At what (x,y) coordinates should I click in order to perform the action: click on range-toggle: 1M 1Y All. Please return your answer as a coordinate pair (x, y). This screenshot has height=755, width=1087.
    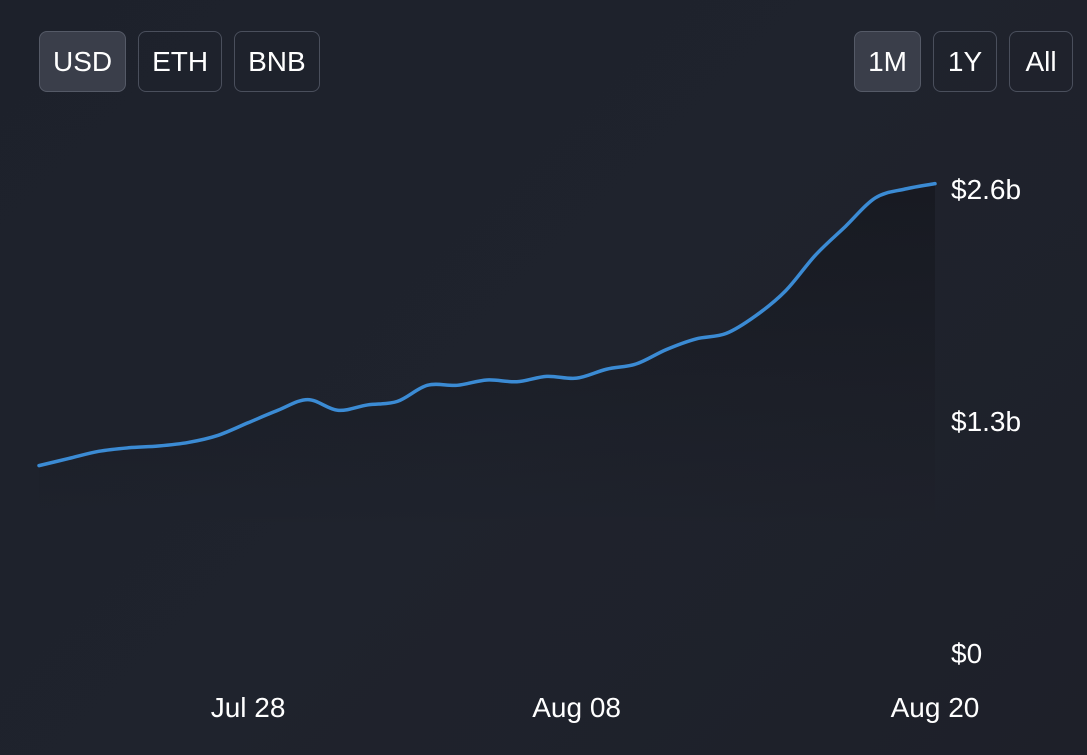
    Looking at the image, I should click on (963, 61).